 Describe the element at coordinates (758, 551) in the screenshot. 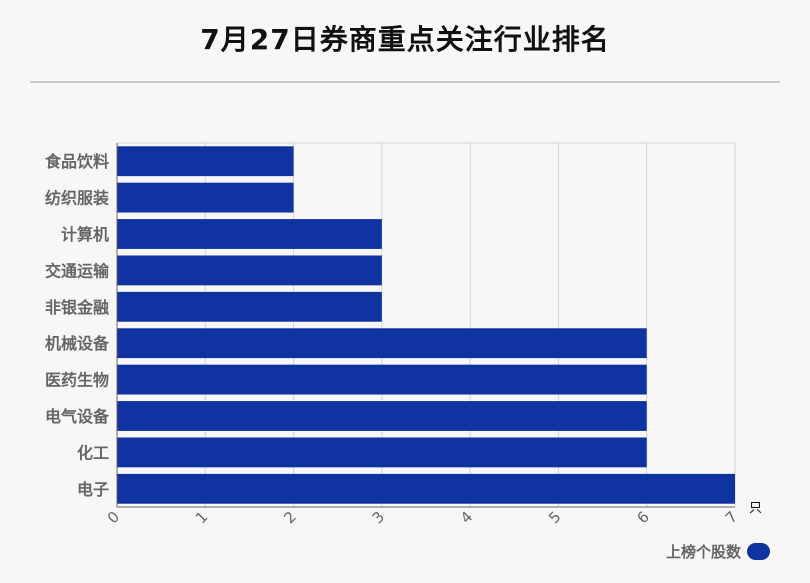

I see `legend-swatch` at that location.